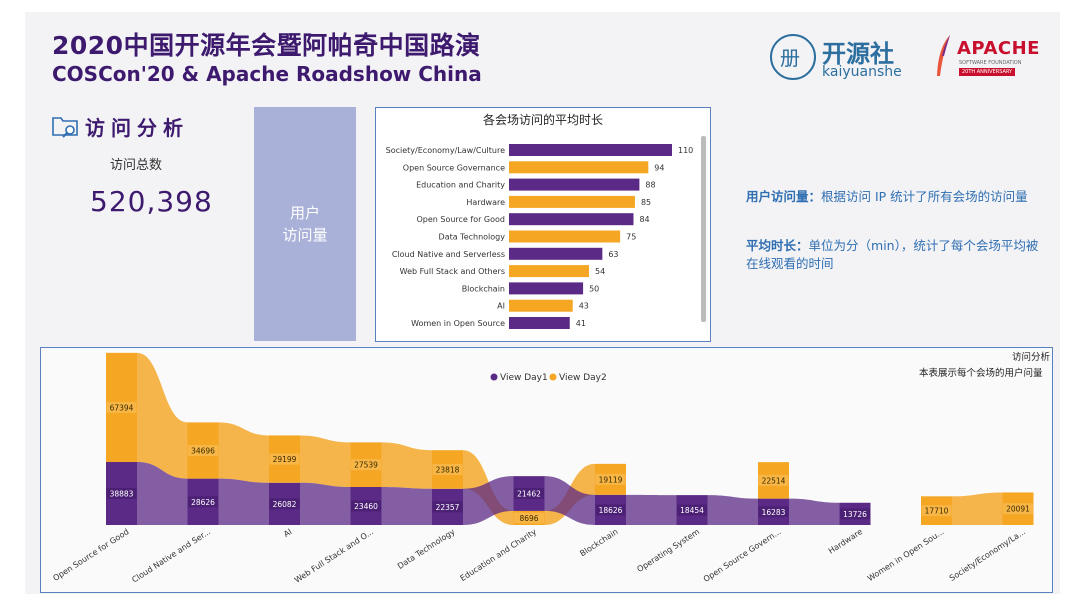 This screenshot has width=1080, height=608. I want to click on apache-logo-sub: SOFTWARE FOUNDATION, so click(990, 63).